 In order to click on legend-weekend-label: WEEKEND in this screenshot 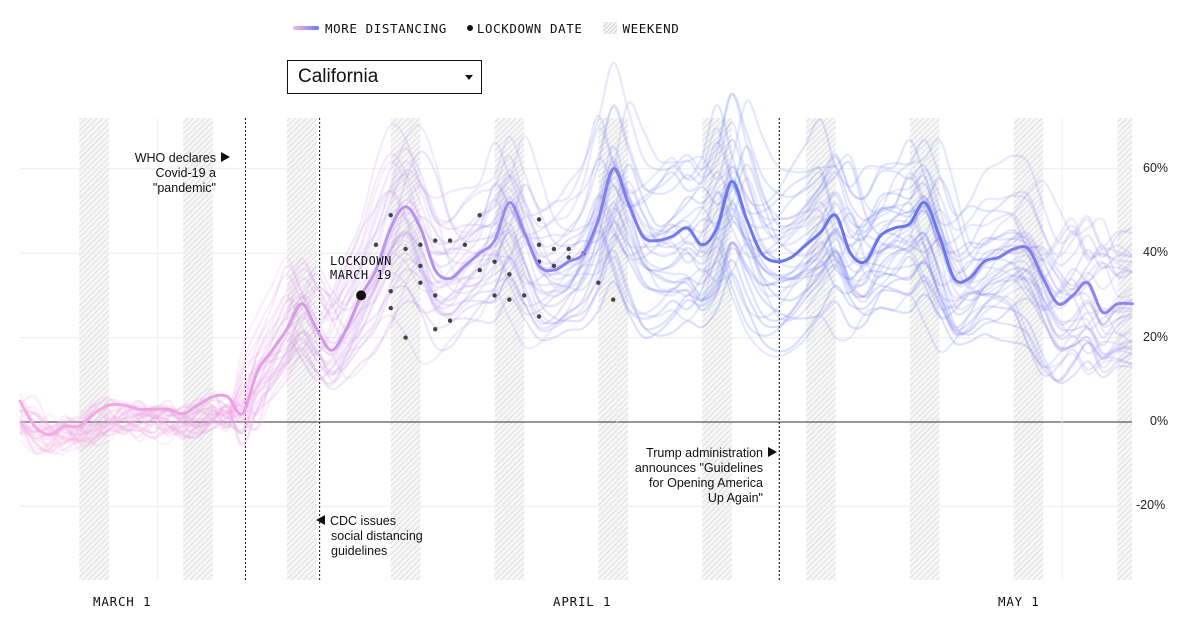, I will do `click(651, 28)`.